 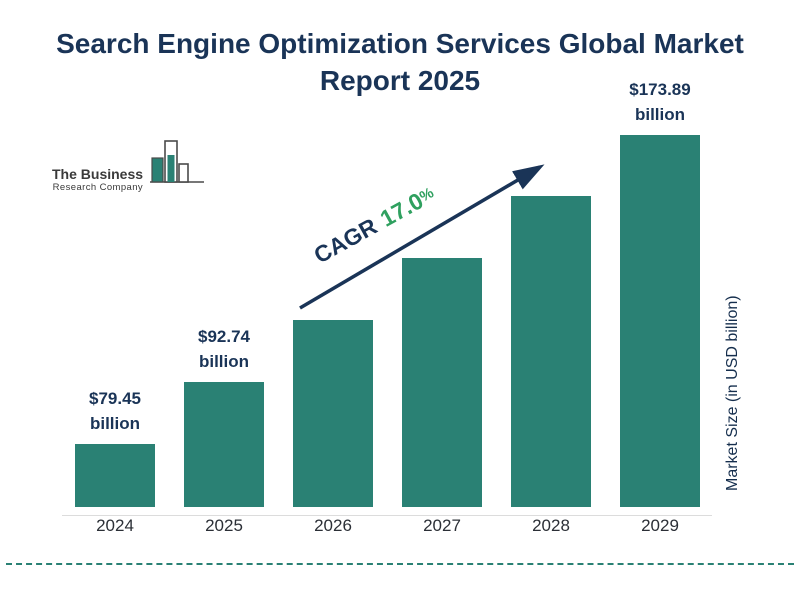 What do you see at coordinates (98, 187) in the screenshot?
I see `company-logo-line2: Research Company` at bounding box center [98, 187].